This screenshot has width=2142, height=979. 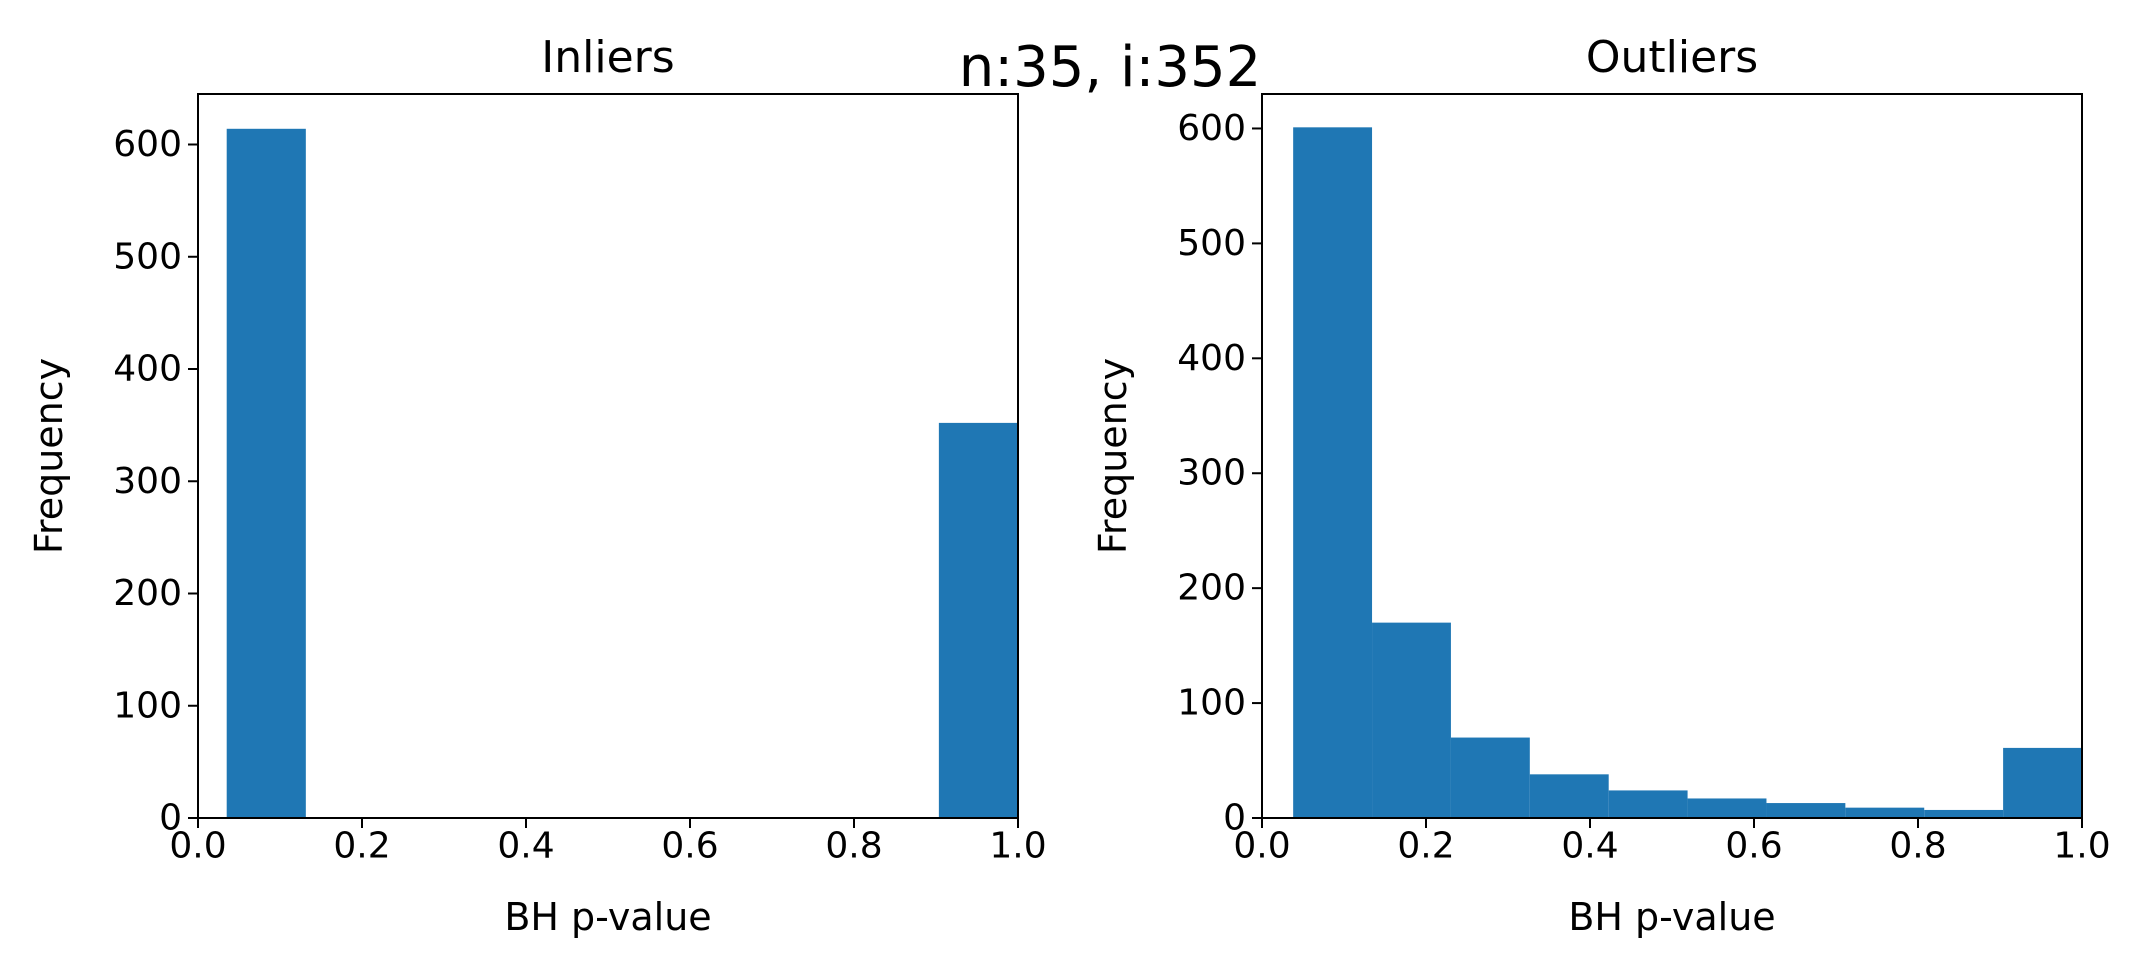 I want to click on panel-2-ylabel: Frequency, so click(x=1113, y=456).